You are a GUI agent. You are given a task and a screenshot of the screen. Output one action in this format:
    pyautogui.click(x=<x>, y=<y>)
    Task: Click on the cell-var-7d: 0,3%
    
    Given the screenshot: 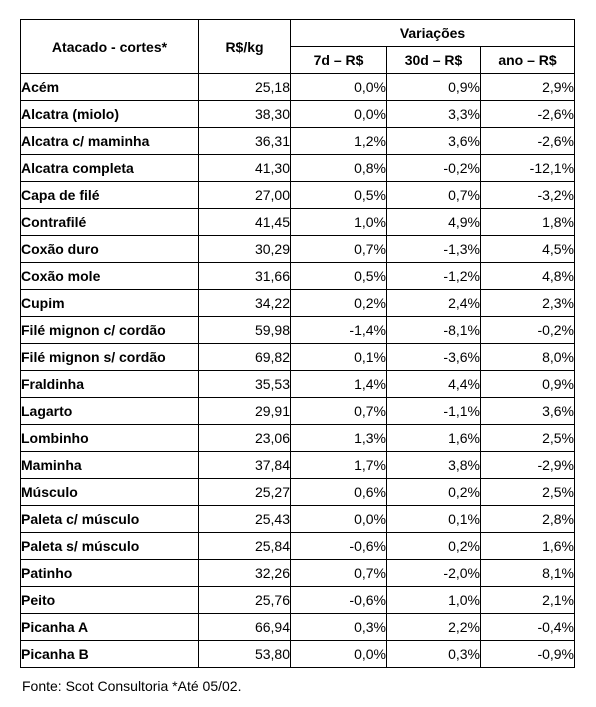 What is the action you would take?
    pyautogui.click(x=338, y=627)
    